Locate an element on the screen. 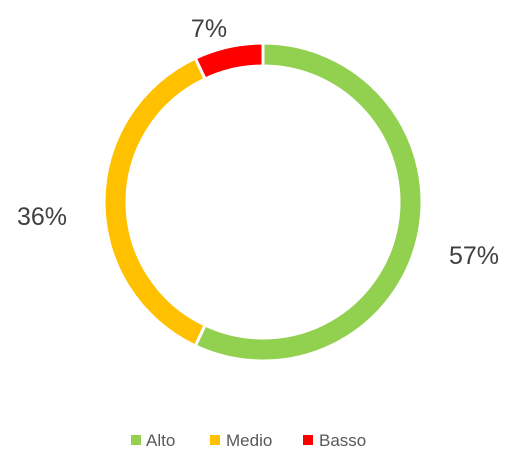 The height and width of the screenshot is (457, 518). data-label-basso: 7% is located at coordinates (209, 29).